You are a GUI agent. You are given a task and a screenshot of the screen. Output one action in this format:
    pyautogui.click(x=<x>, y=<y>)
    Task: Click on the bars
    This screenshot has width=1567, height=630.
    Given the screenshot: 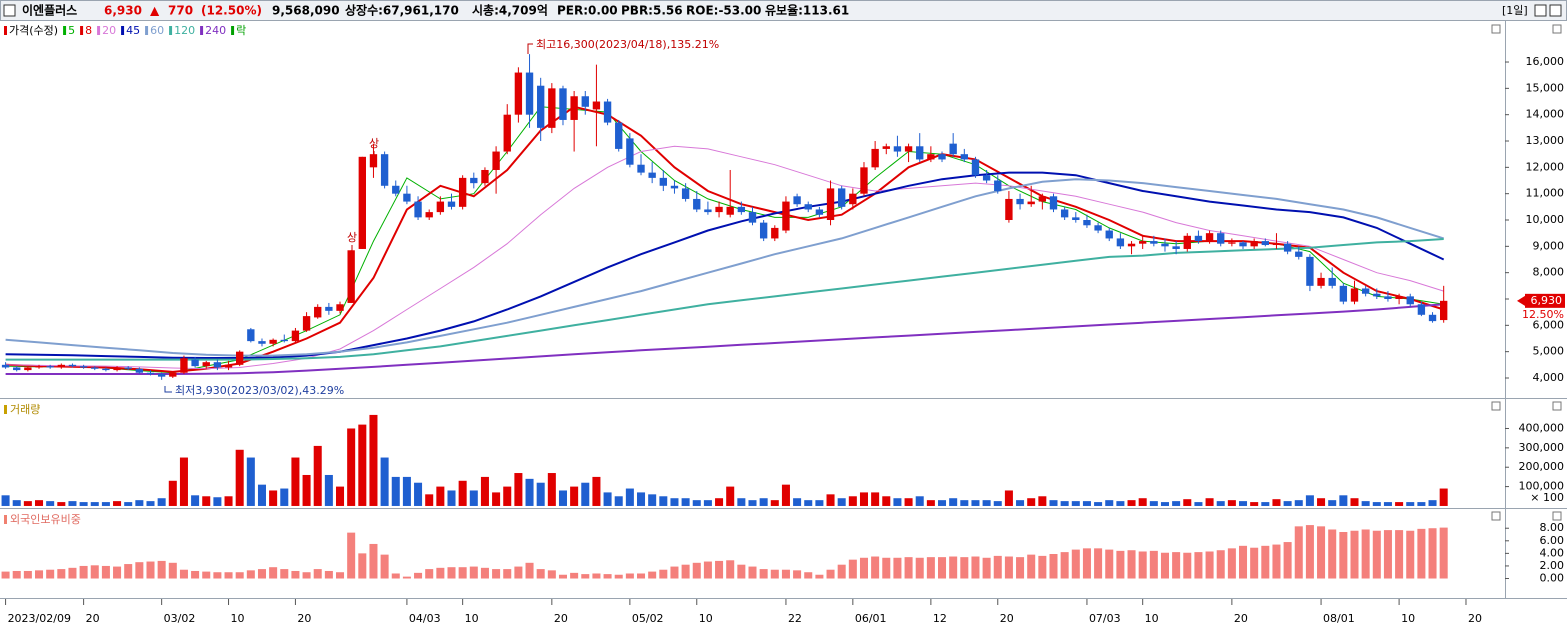 What is the action you would take?
    pyautogui.click(x=724, y=460)
    